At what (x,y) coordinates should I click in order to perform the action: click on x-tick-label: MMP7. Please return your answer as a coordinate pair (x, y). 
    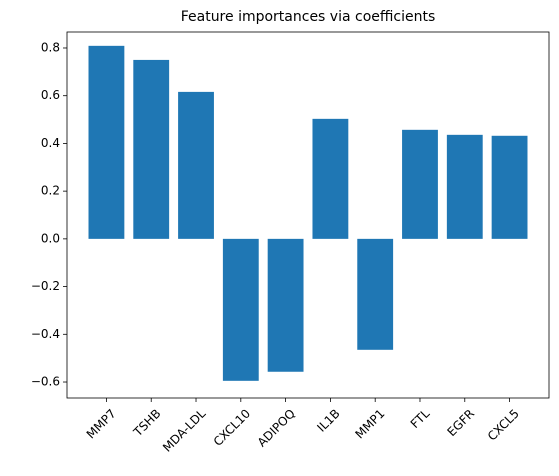
    Looking at the image, I should click on (101, 423).